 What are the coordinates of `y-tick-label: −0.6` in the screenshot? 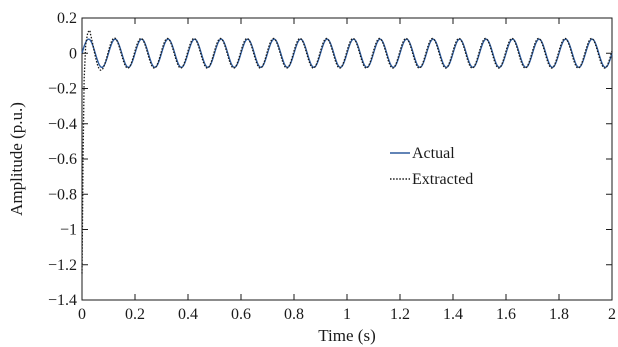 It's located at (62, 159).